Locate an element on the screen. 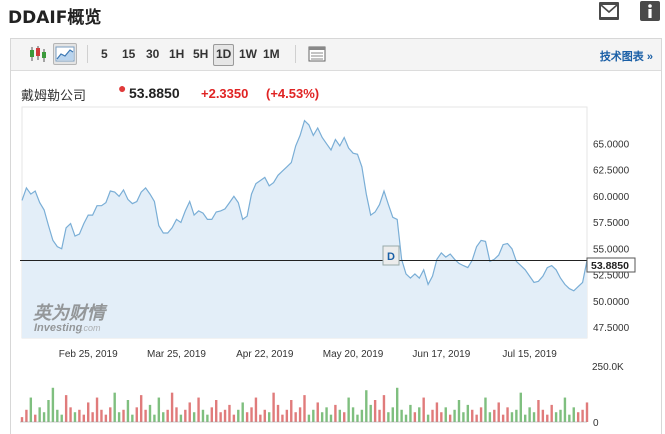 The width and height of the screenshot is (665, 434). chart-toolbar: 5 15 30 1H 5H 1D 1W 1M 技术图表 » is located at coordinates (336, 55).